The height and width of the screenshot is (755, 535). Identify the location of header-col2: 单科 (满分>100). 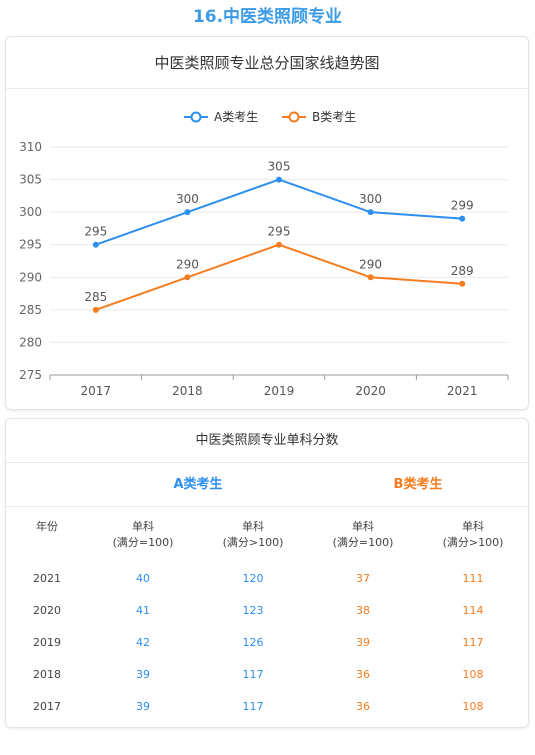
(253, 535).